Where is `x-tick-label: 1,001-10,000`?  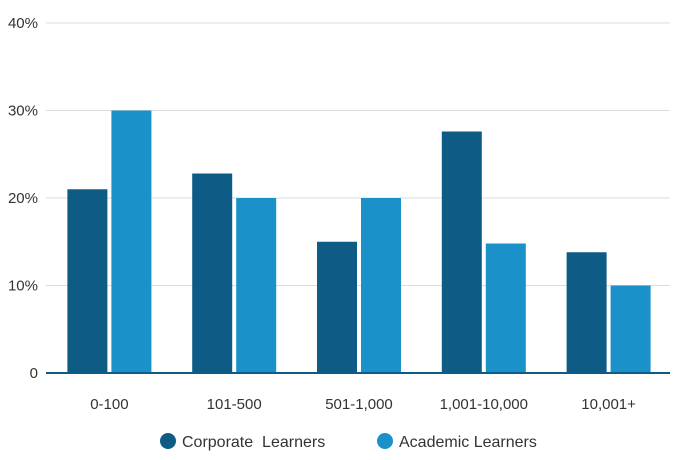
x-tick-label: 1,001-10,000 is located at coordinates (484, 404).